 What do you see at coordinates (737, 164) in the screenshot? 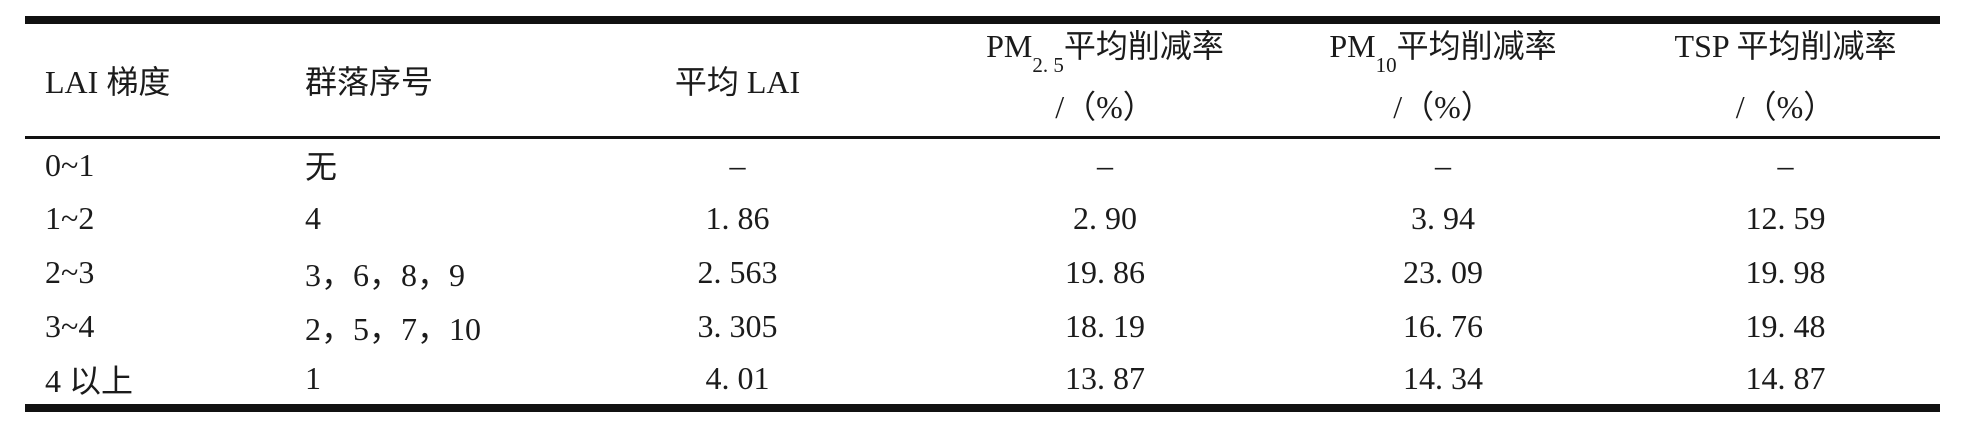
I see `cell-mean-lai: –` at bounding box center [737, 164].